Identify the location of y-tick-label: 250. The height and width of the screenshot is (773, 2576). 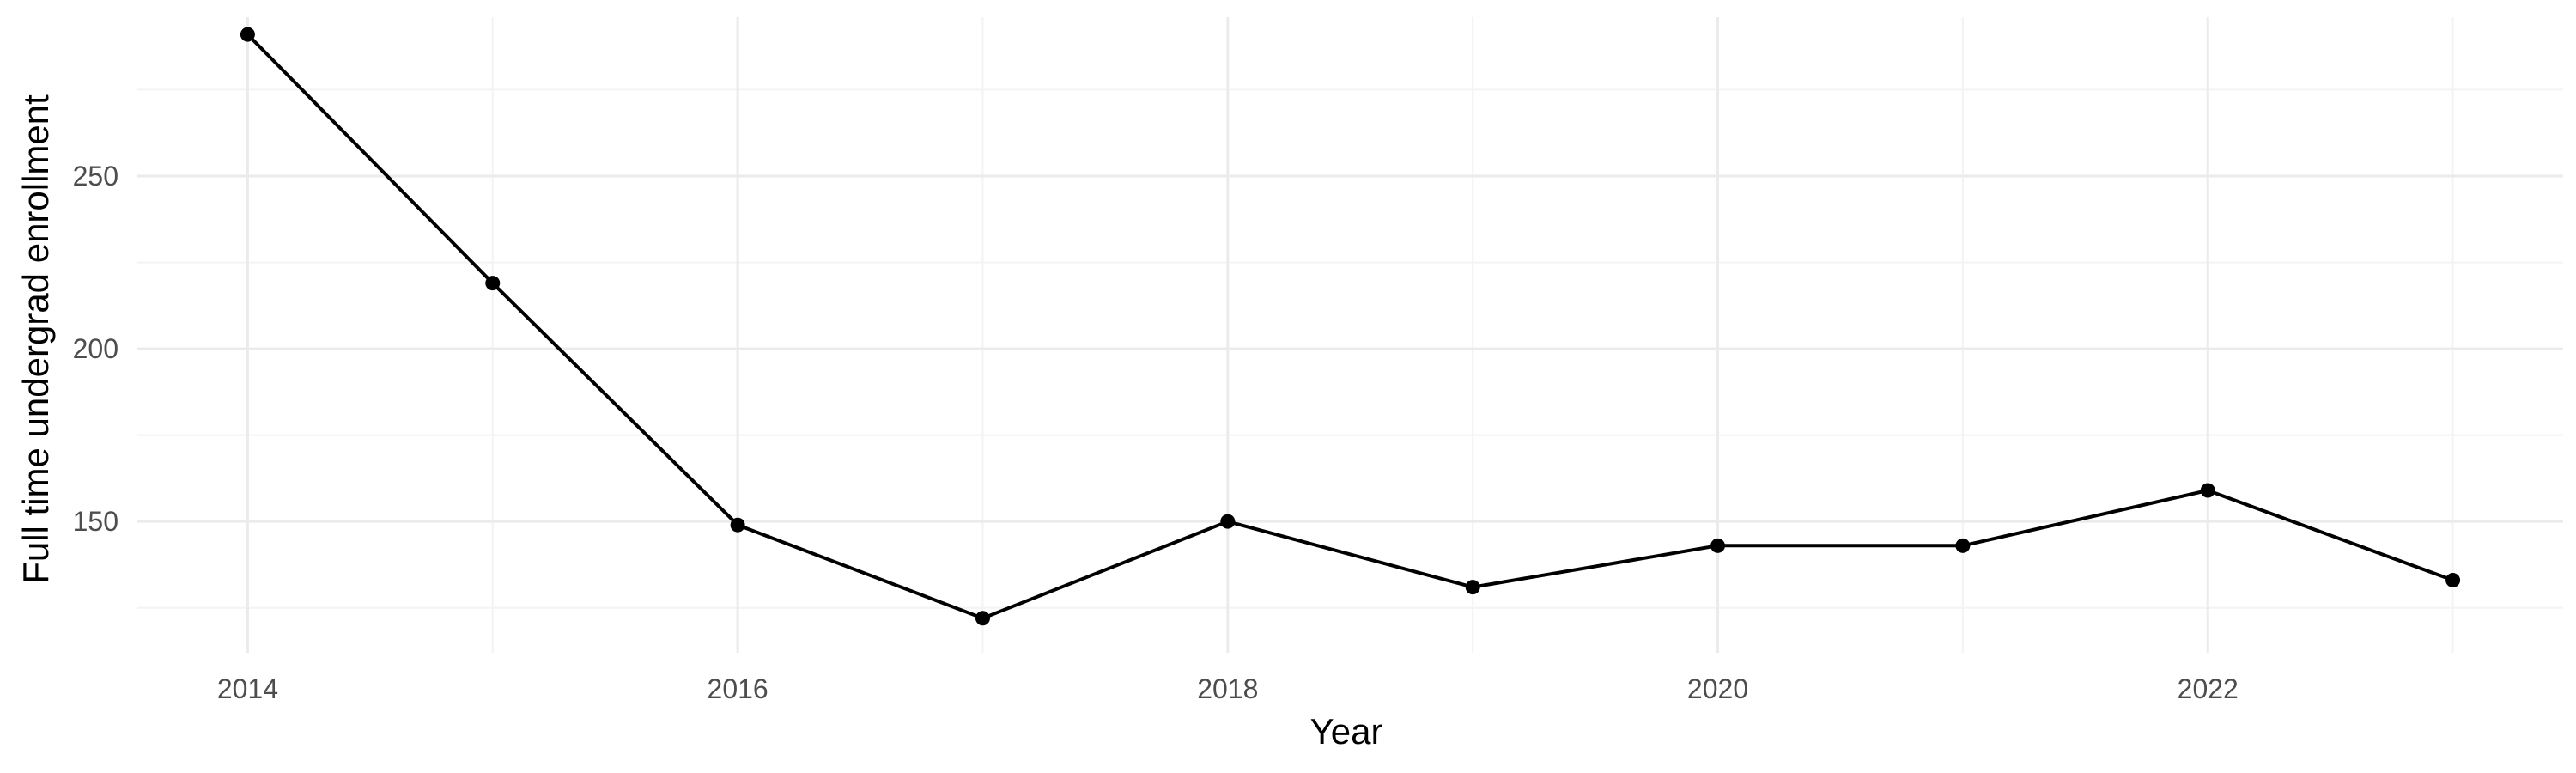
(96, 176).